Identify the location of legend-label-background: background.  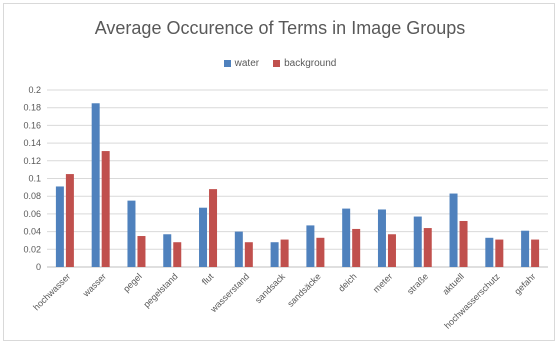
(310, 63).